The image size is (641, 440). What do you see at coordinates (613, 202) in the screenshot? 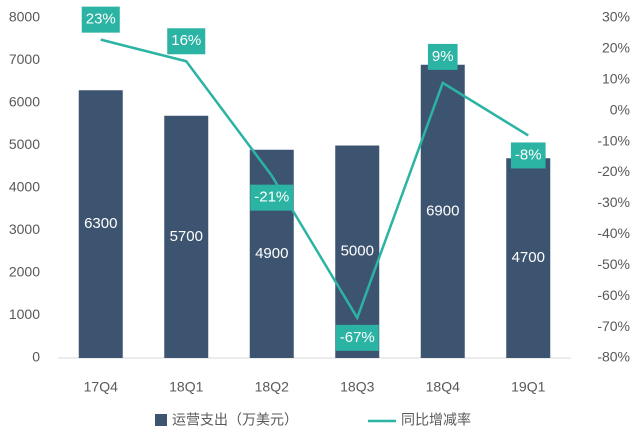
I see `y2-tick-label: -30%` at bounding box center [613, 202].